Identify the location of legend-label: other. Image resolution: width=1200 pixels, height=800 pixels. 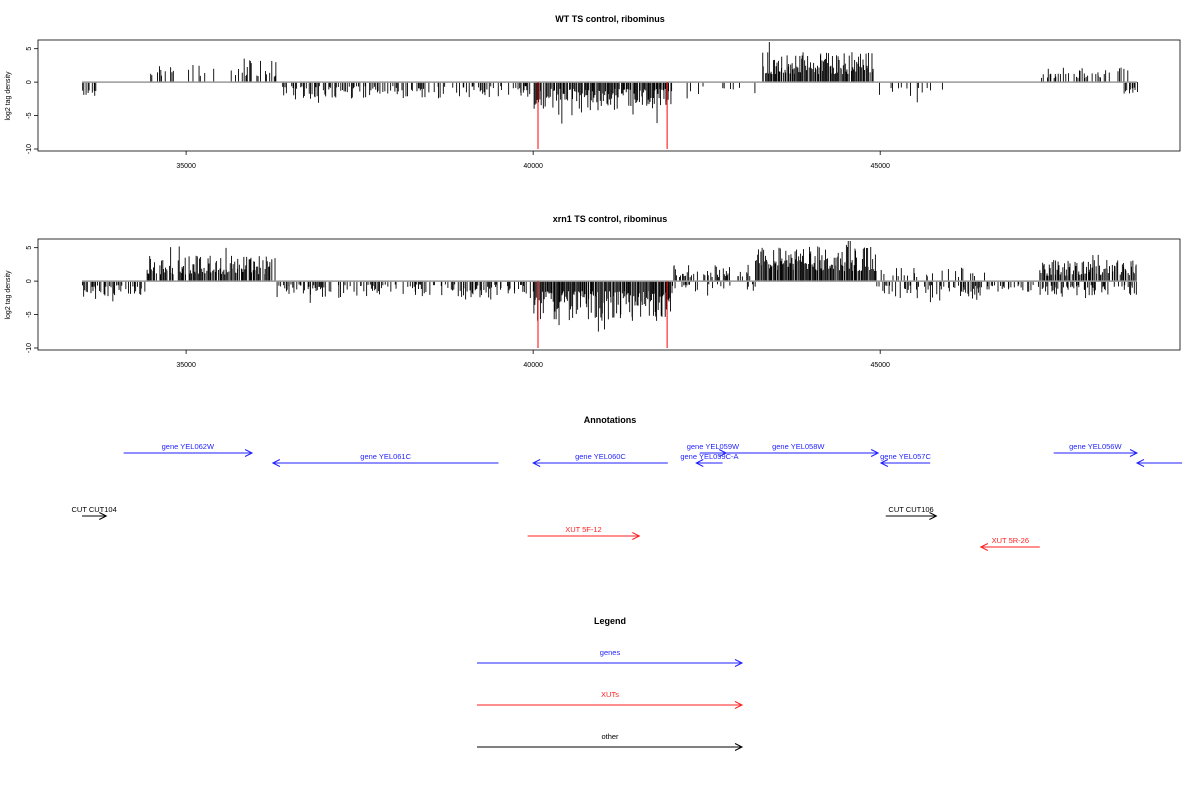
(610, 736).